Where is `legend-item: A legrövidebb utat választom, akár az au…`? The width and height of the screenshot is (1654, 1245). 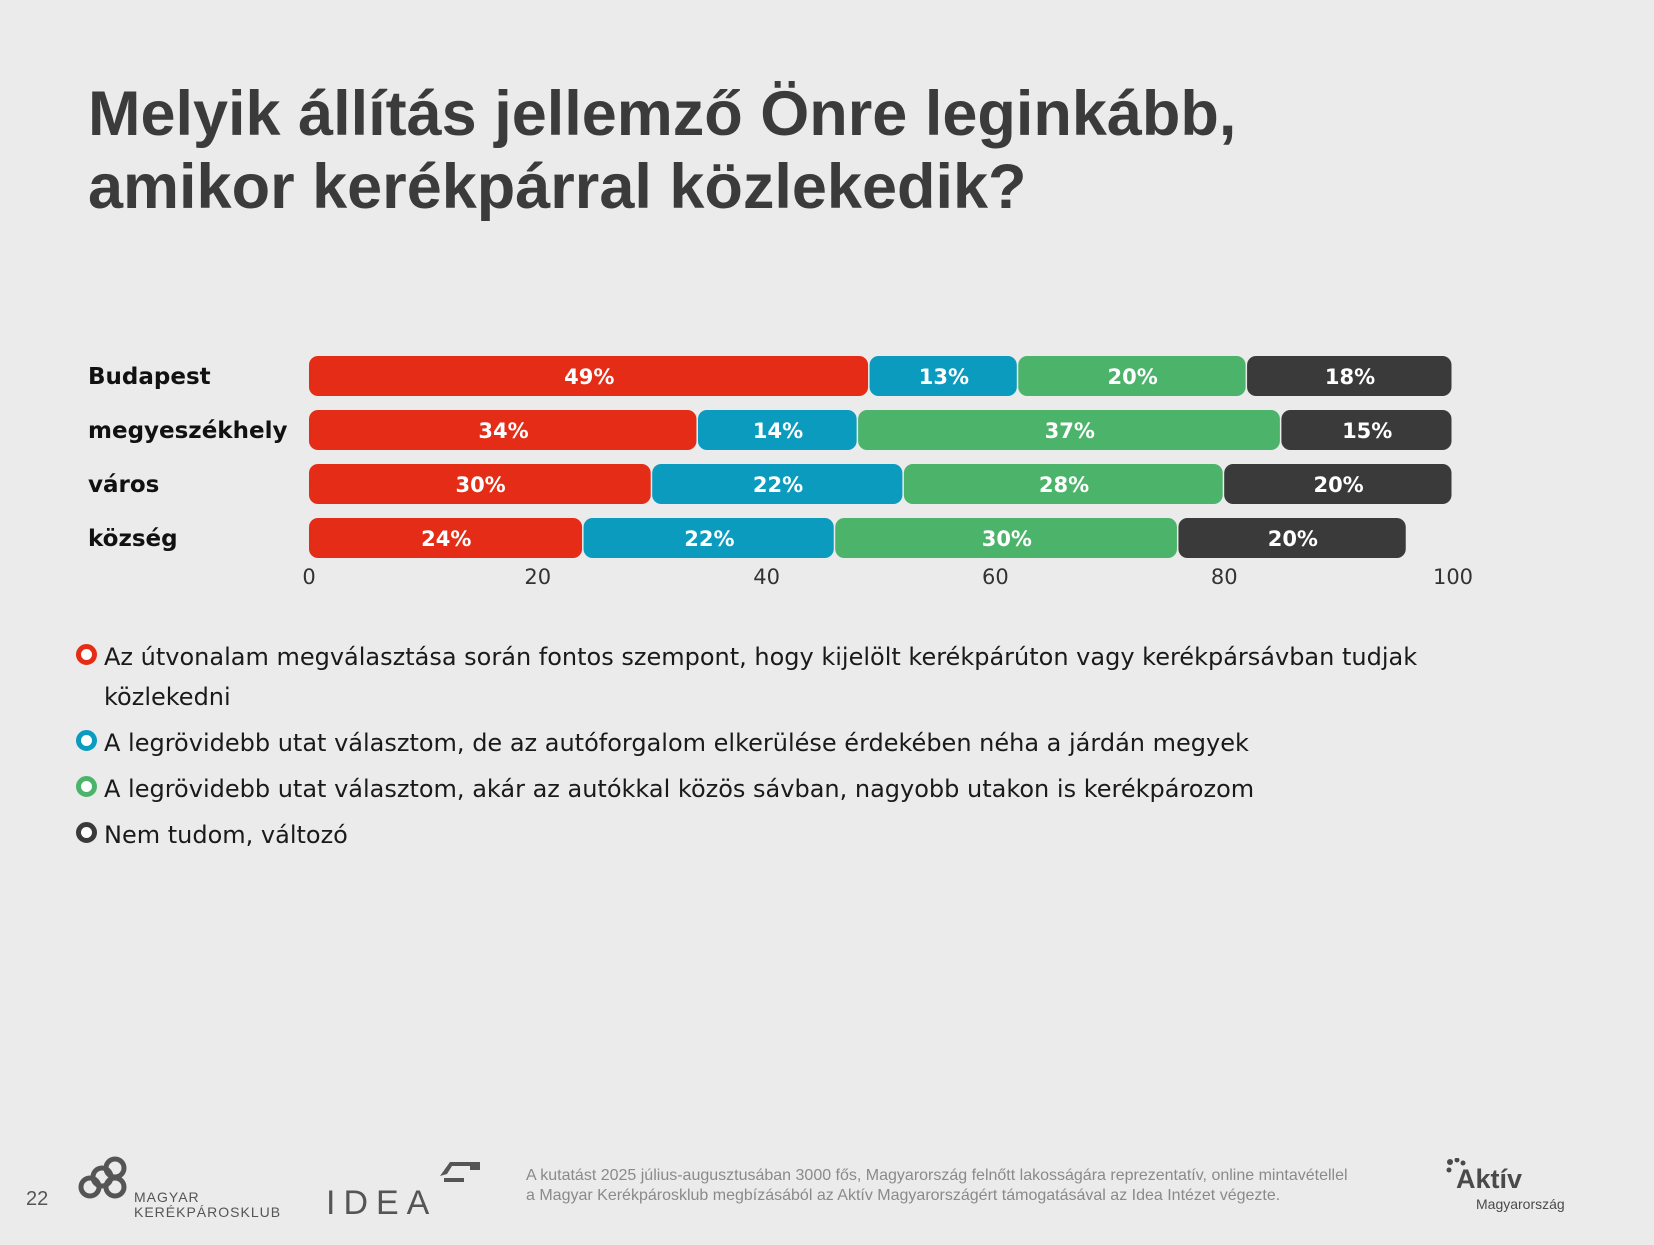 legend-item: A legrövidebb utat választom, akár az au… is located at coordinates (796, 789).